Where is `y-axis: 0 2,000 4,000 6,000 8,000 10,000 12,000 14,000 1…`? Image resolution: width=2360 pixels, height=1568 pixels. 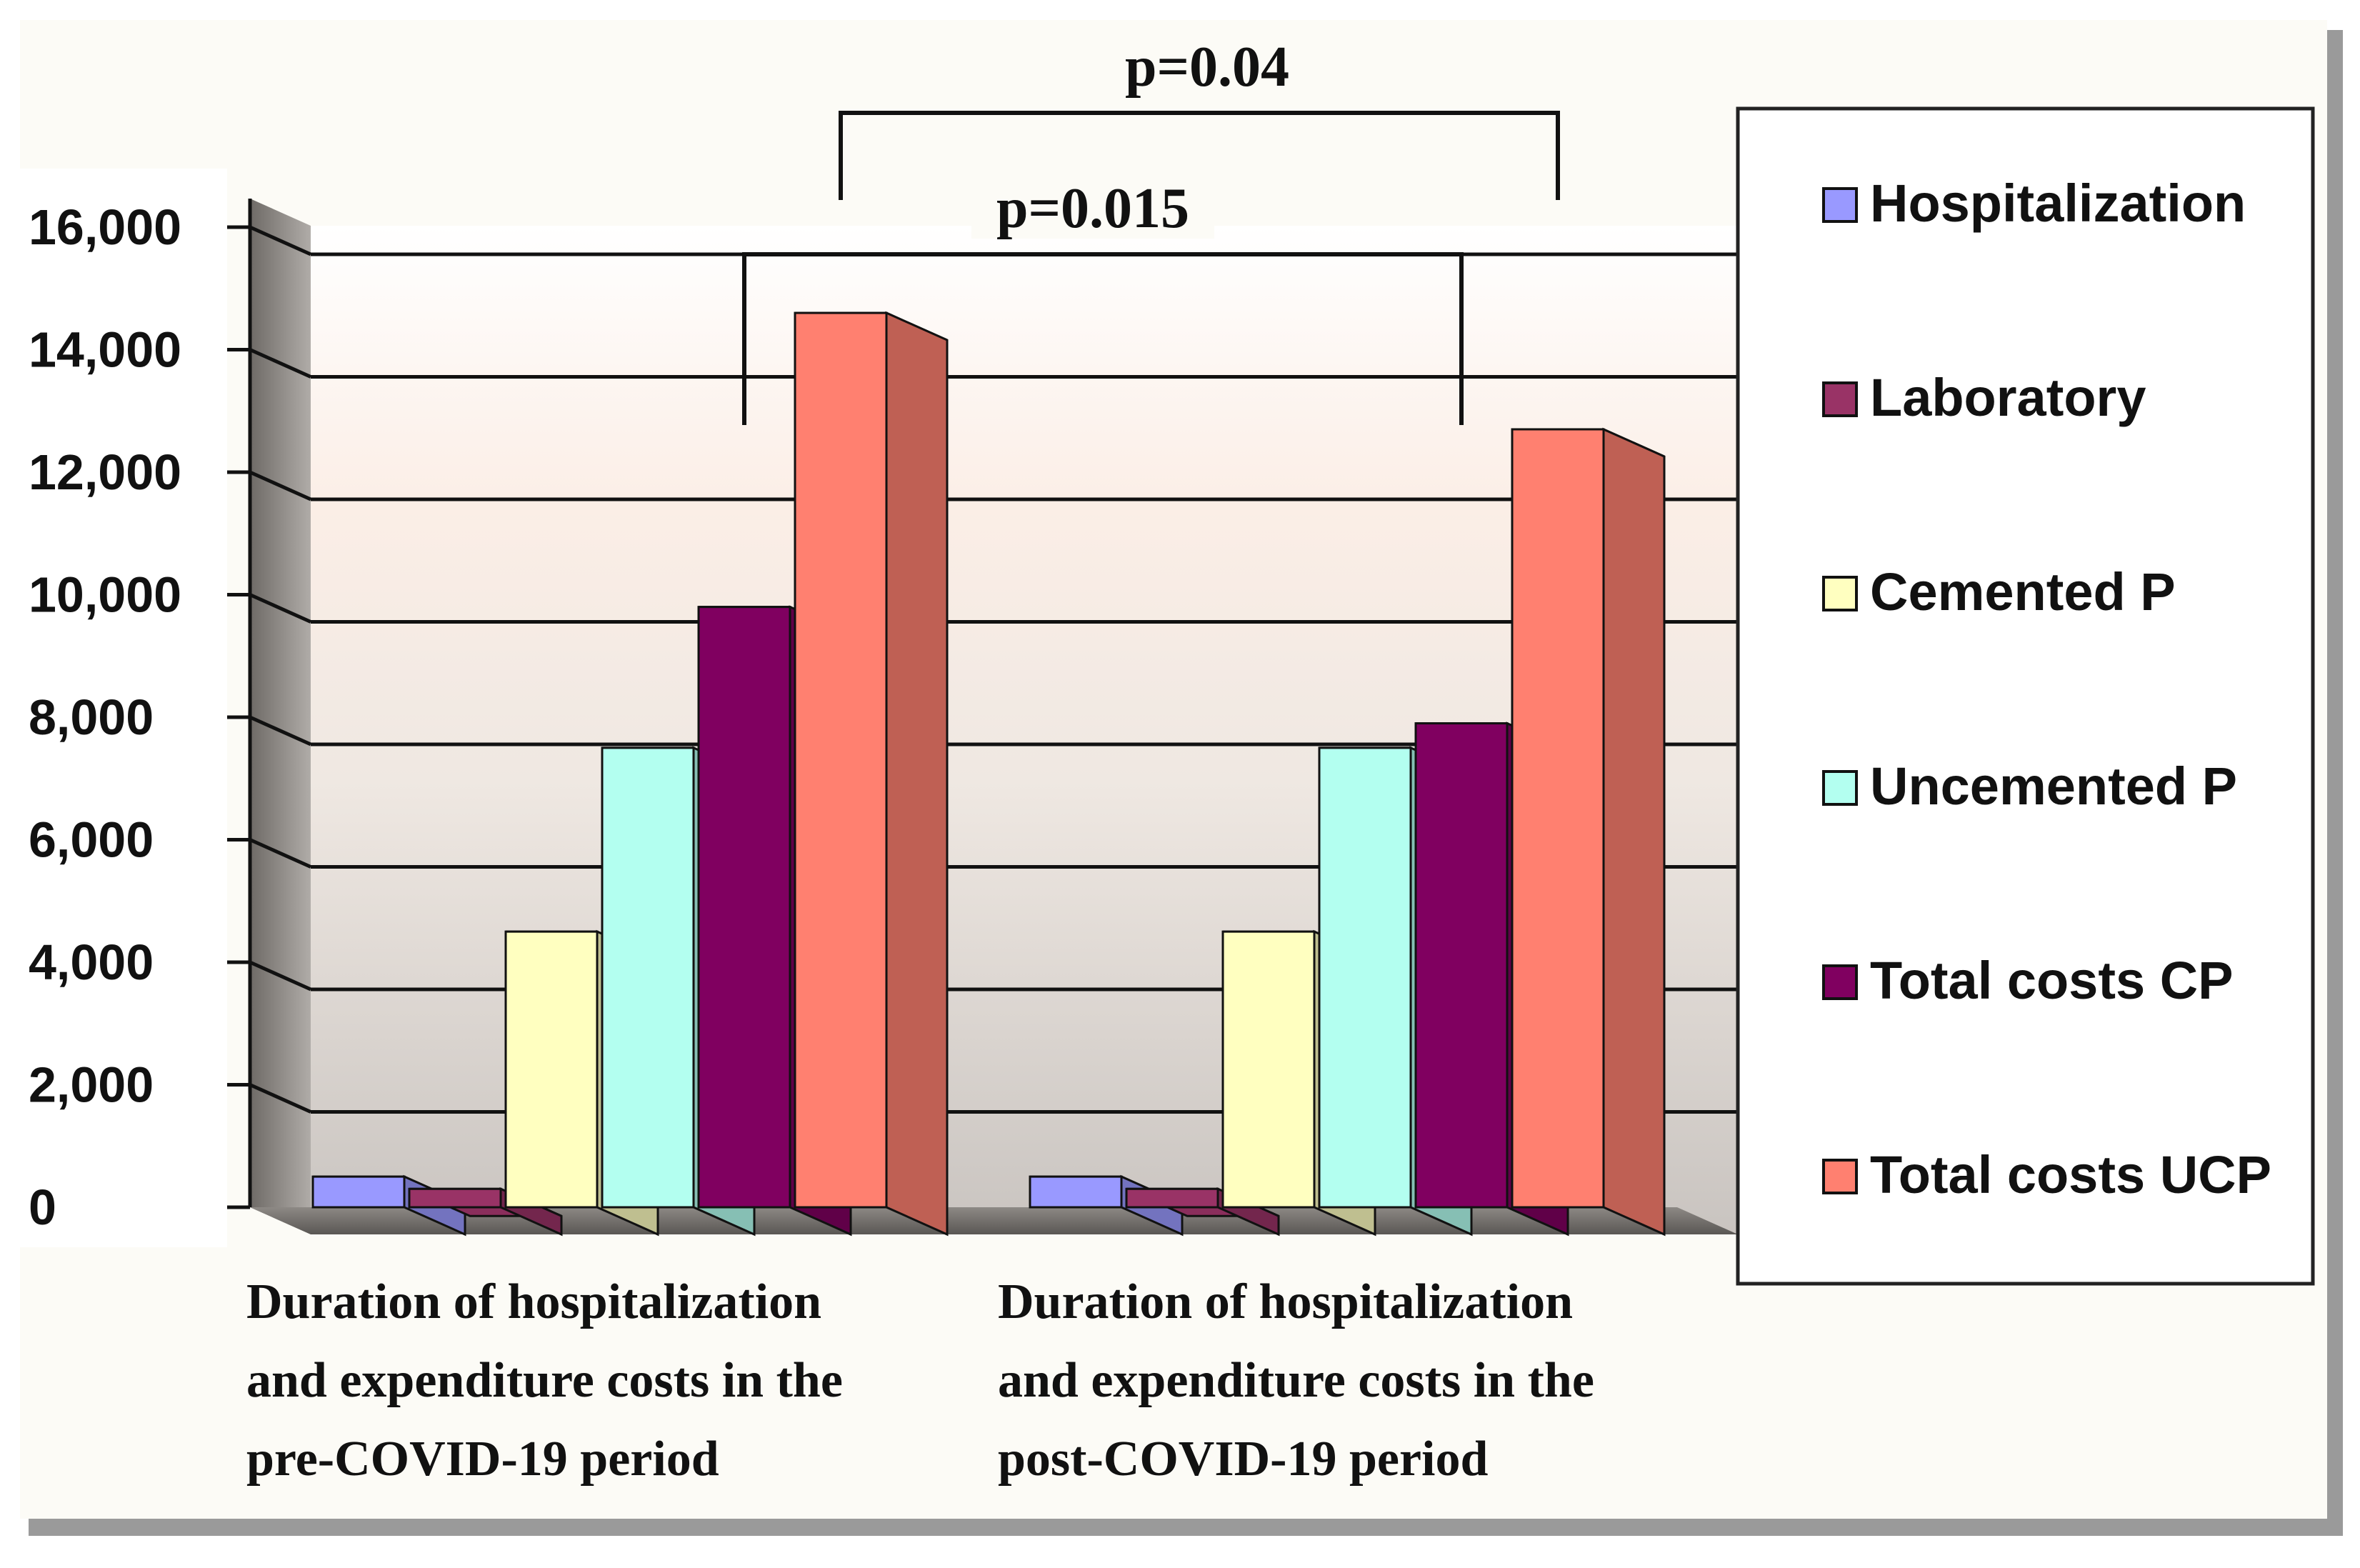
y-axis: 0 2,000 4,000 6,000 8,000 10,000 12,000 14,000 1… is located at coordinates (140, 717).